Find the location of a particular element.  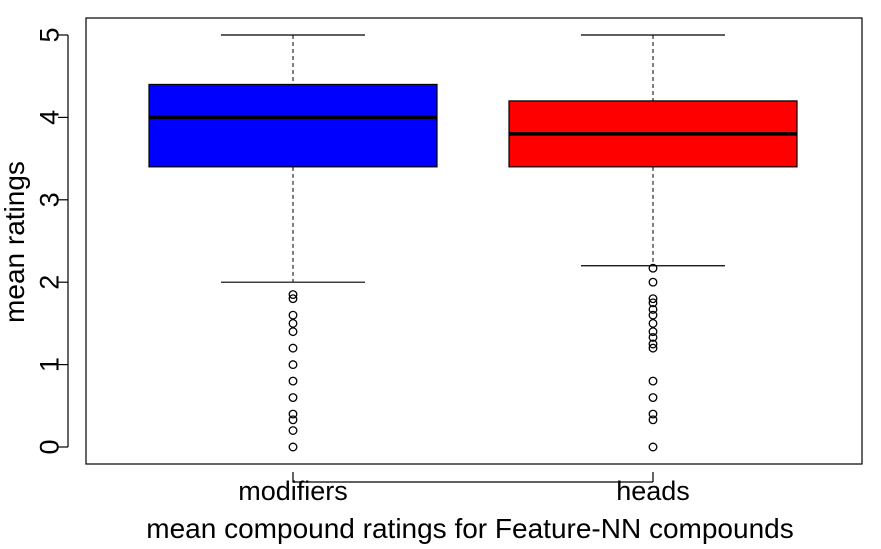

x-axis: modifiers heads is located at coordinates (464, 489).